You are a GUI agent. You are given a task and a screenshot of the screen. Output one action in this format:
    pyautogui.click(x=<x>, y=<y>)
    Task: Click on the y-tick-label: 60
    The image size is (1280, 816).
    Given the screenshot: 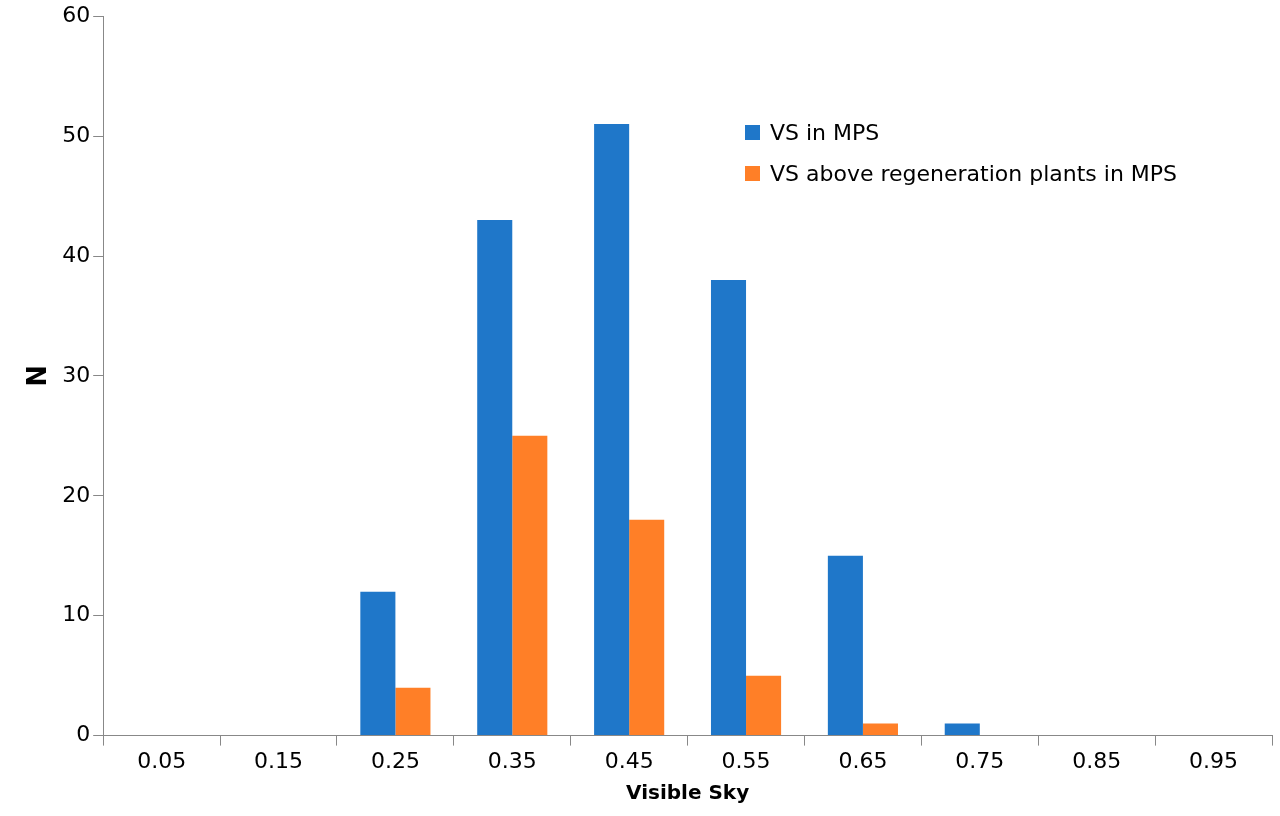 What is the action you would take?
    pyautogui.click(x=76, y=14)
    